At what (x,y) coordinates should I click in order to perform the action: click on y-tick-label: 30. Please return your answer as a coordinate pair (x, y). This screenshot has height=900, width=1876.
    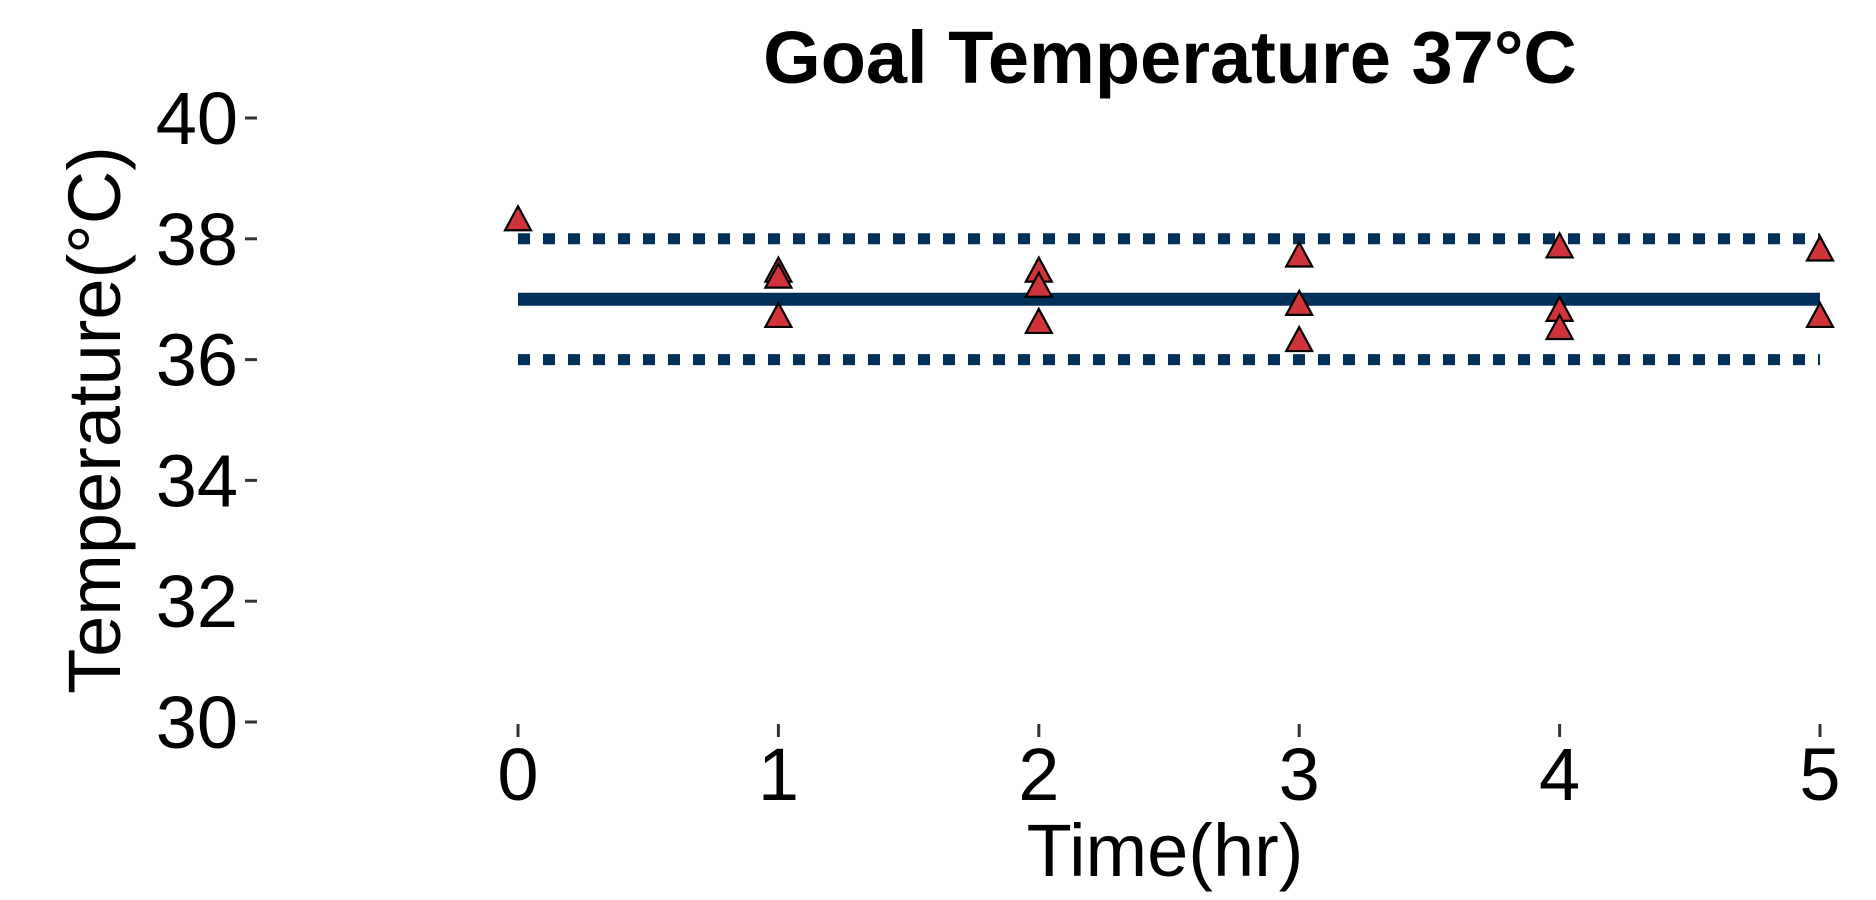
    Looking at the image, I should click on (197, 722).